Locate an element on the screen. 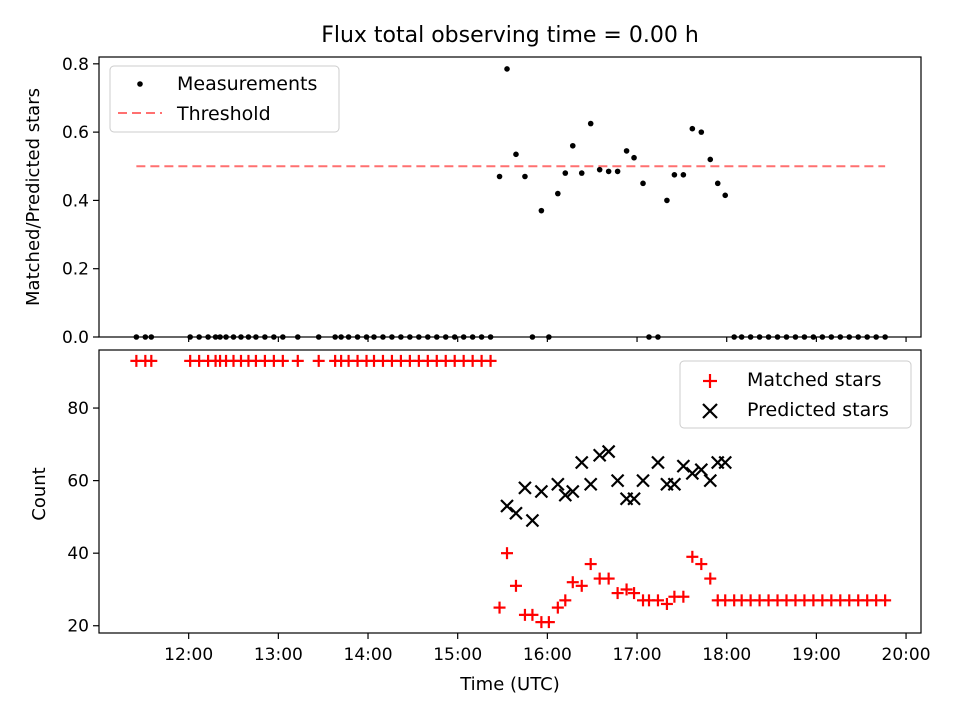  bottom-y-tick-label: 60 is located at coordinates (78, 482).